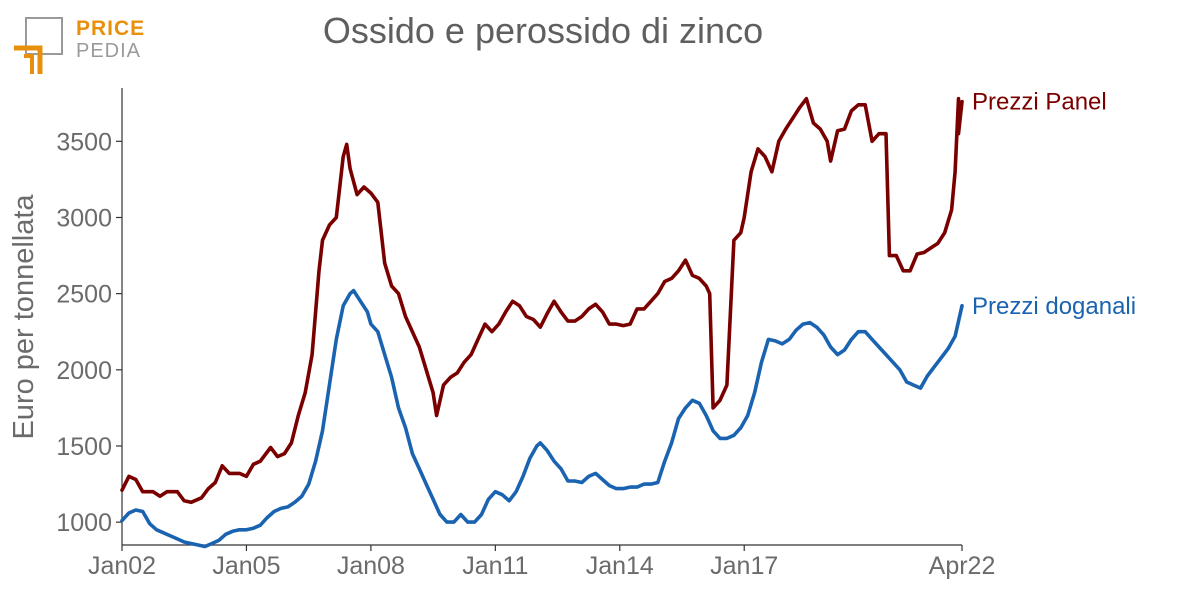 This screenshot has width=1188, height=613. Describe the element at coordinates (122, 566) in the screenshot. I see `x-tick-label: Jan02` at that location.